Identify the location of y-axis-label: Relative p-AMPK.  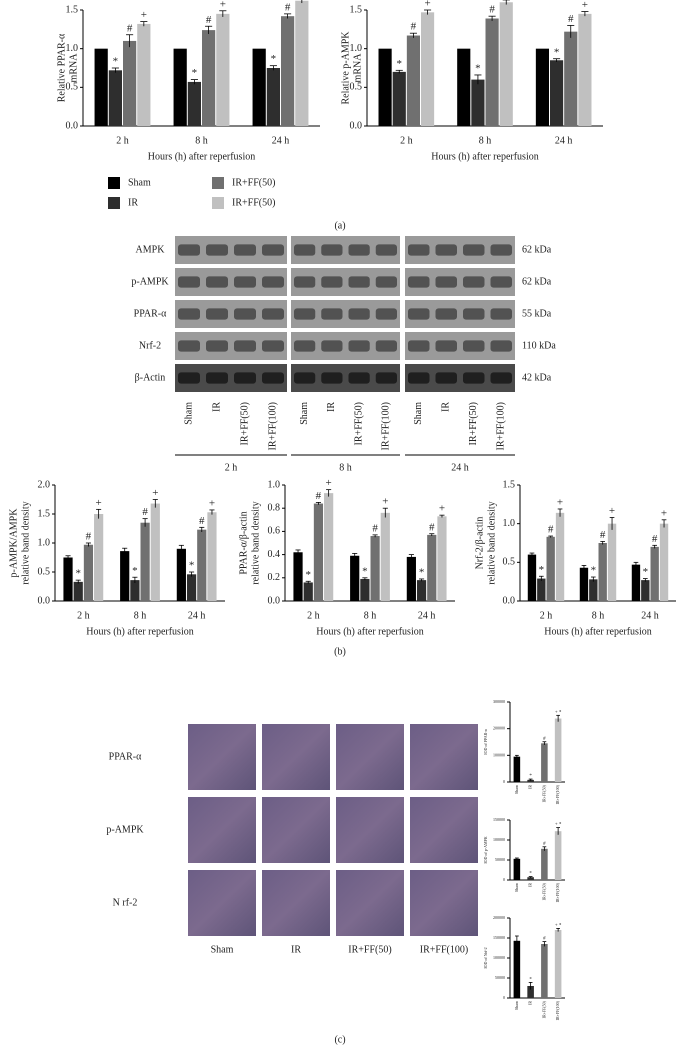
(345, 68).